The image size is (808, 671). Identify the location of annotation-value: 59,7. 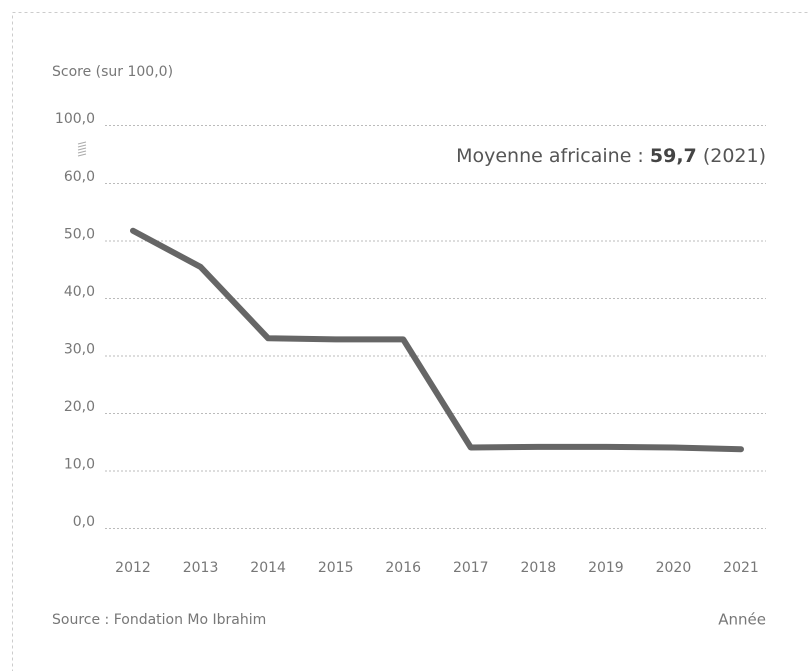
(673, 156).